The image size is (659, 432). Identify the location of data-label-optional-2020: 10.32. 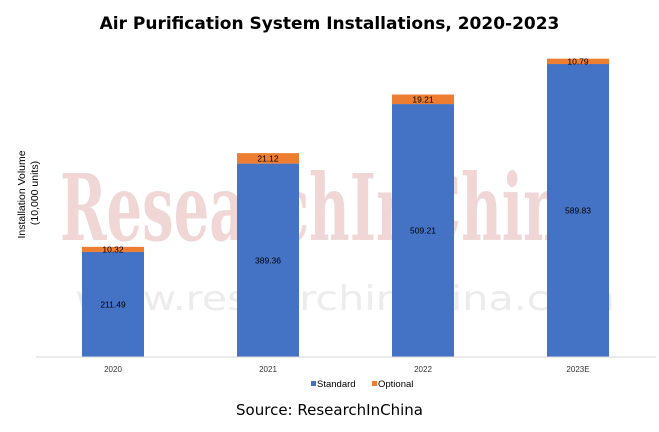
(113, 249).